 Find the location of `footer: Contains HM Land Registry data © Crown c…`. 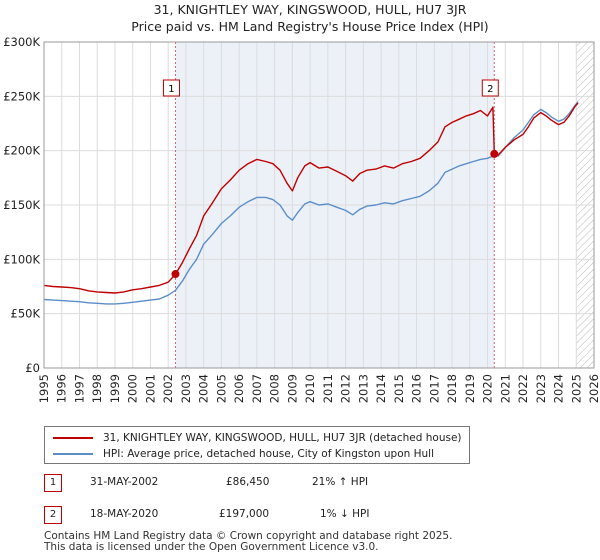

footer: Contains HM Land Registry data © Crown c… is located at coordinates (248, 542).